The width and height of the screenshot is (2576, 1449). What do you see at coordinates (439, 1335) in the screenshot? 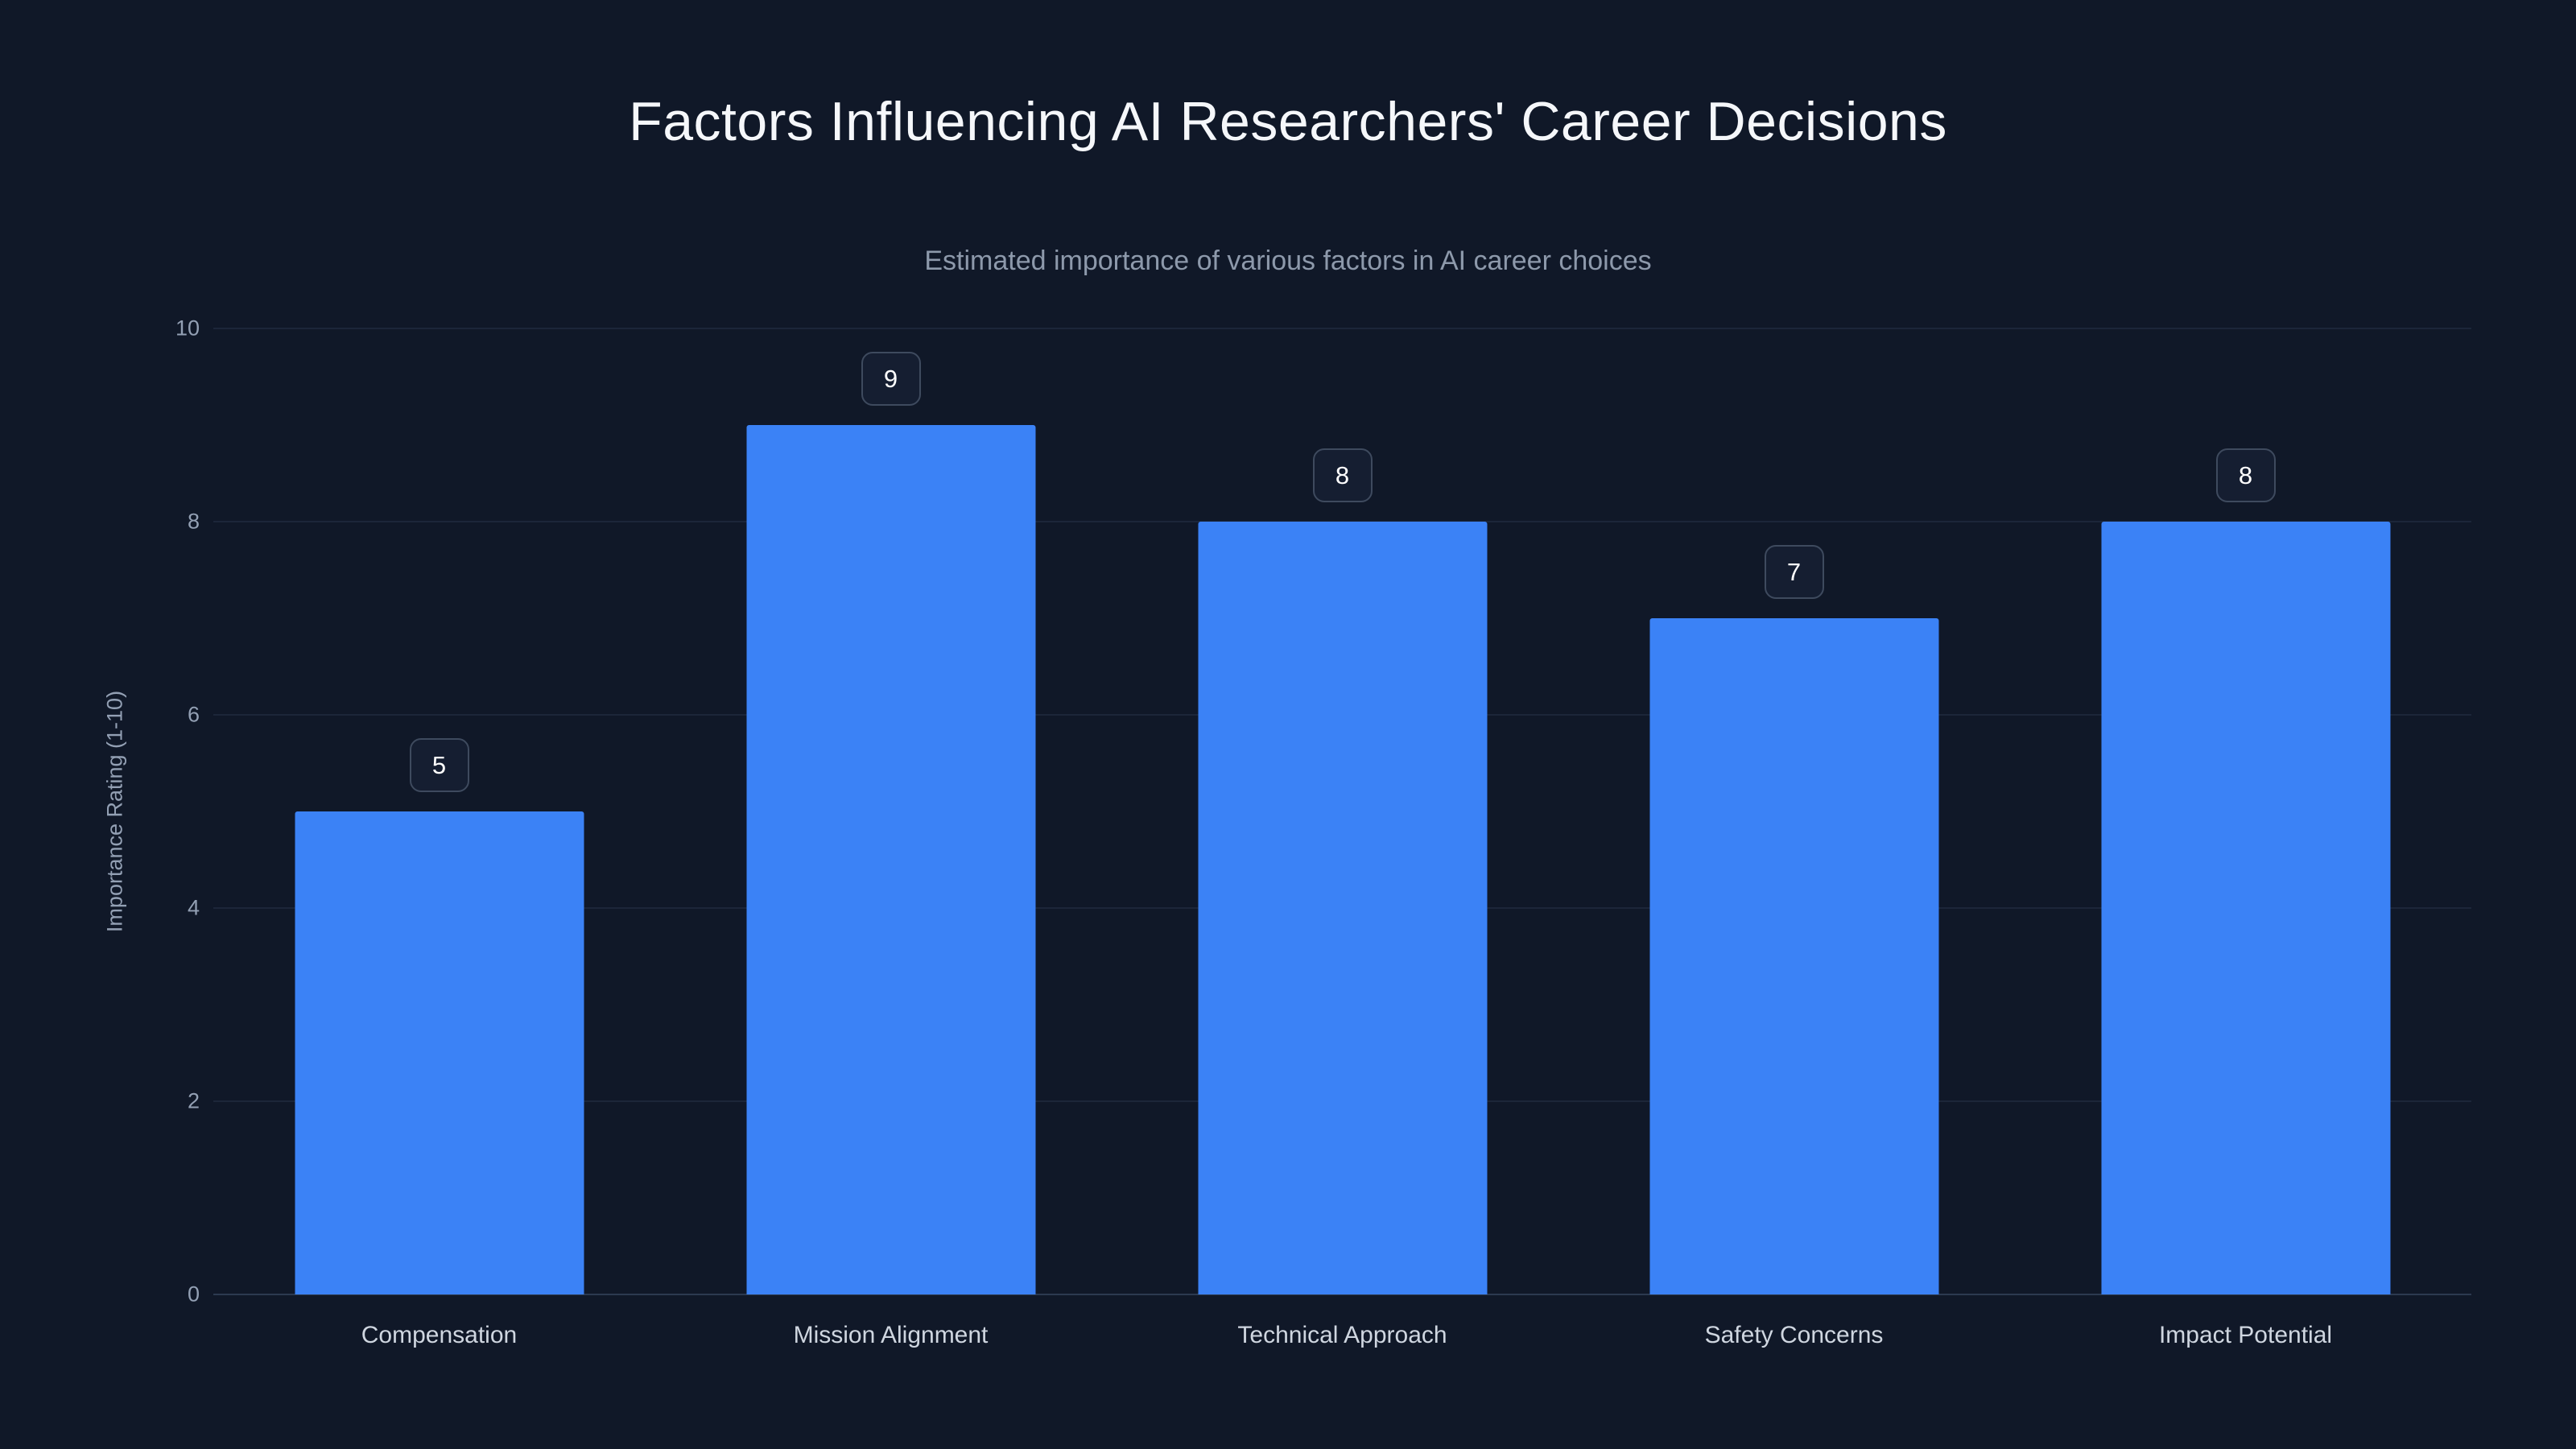
I see `x-tick-label: Compensation` at bounding box center [439, 1335].